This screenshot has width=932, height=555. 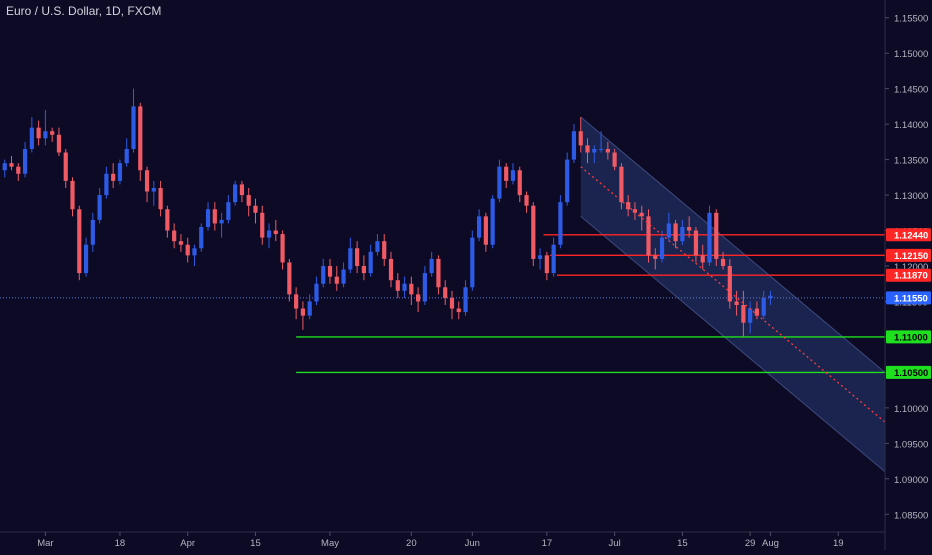 I want to click on price-tick-label: 1.15000, so click(x=911, y=54).